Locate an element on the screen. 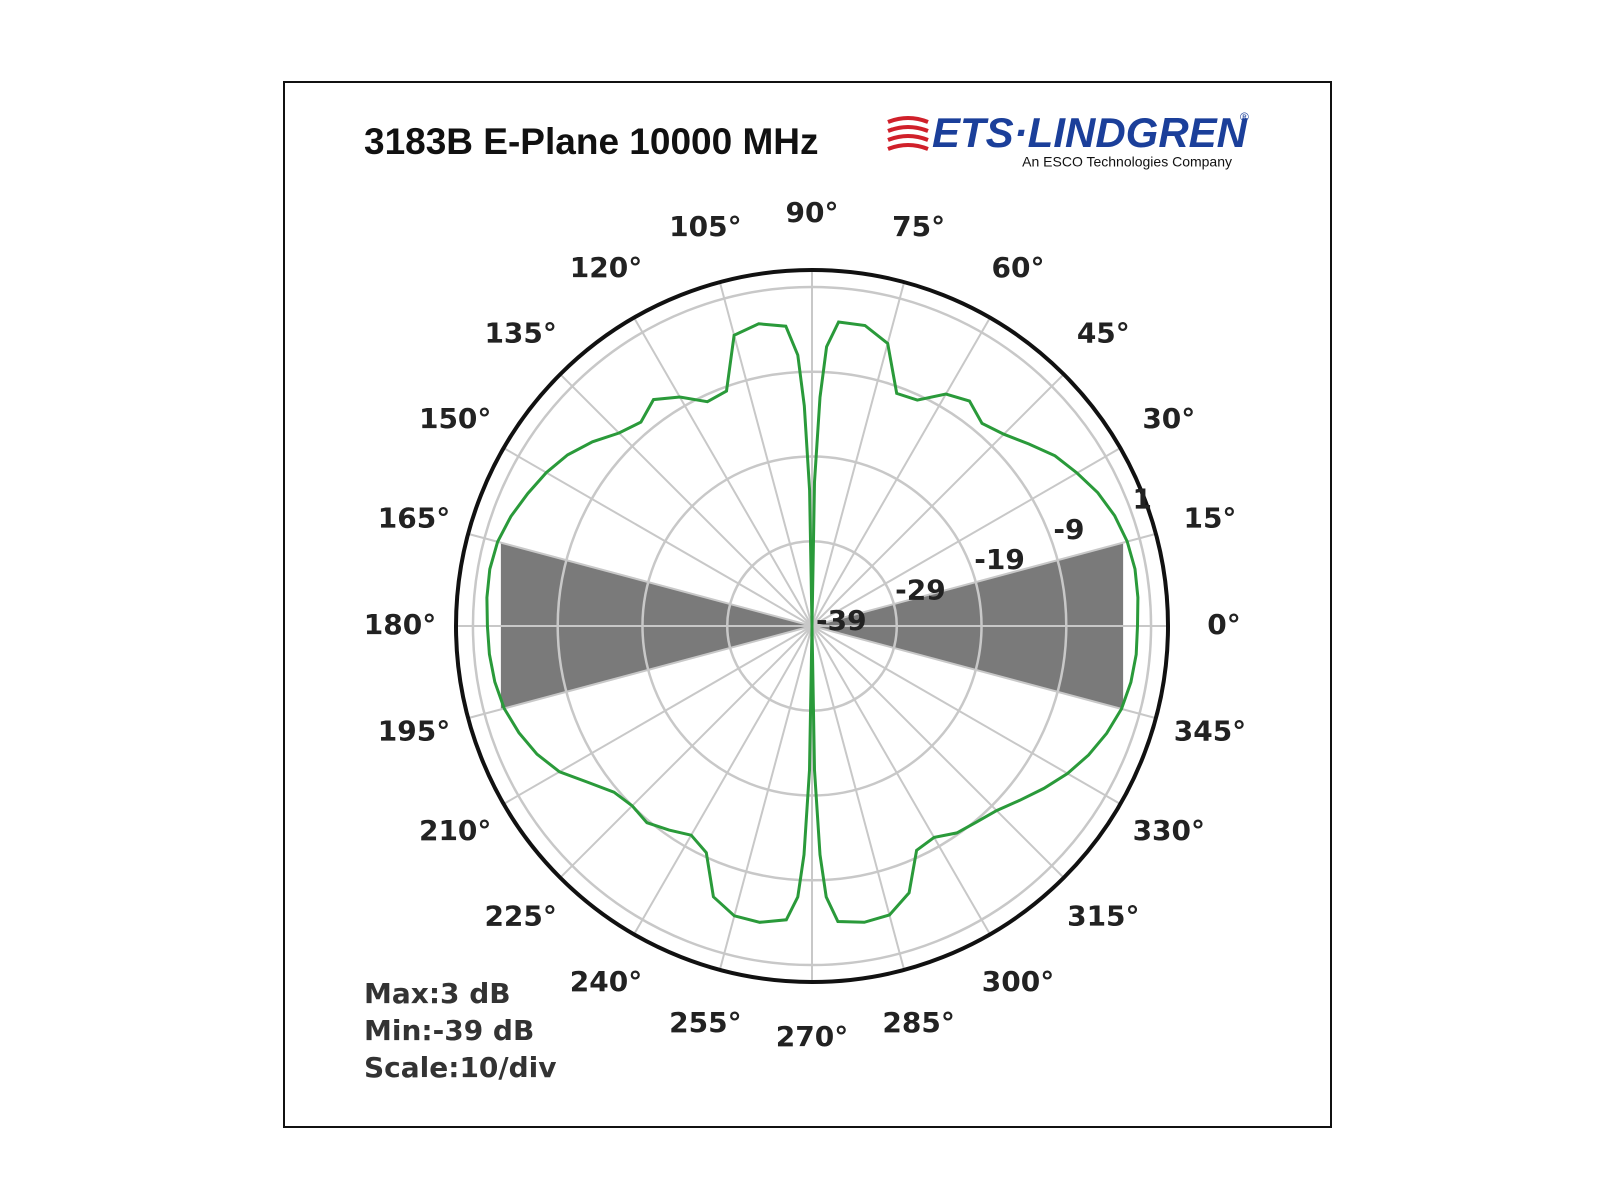 This screenshot has height=1200, width=1600. angle-label: 345° is located at coordinates (1210, 731).